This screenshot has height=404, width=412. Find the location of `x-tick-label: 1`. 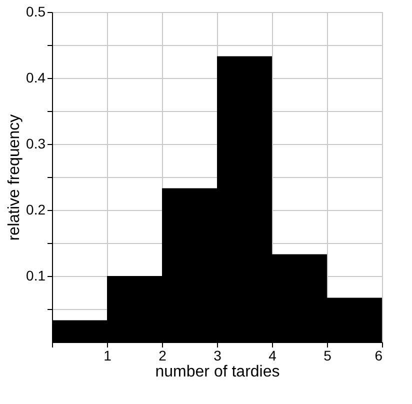

x-tick-label: 1 is located at coordinates (108, 356).